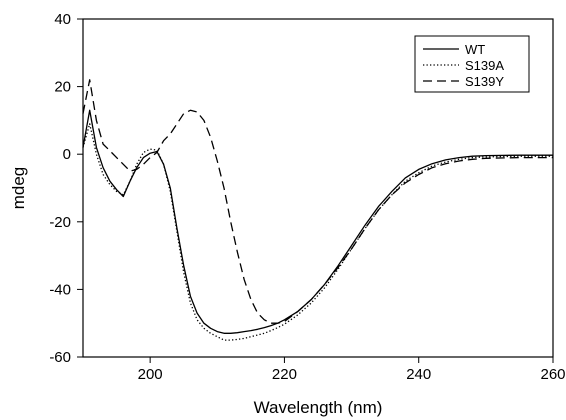 This screenshot has width=566, height=420. What do you see at coordinates (475, 49) in the screenshot?
I see `legend-label-wt: WT` at bounding box center [475, 49].